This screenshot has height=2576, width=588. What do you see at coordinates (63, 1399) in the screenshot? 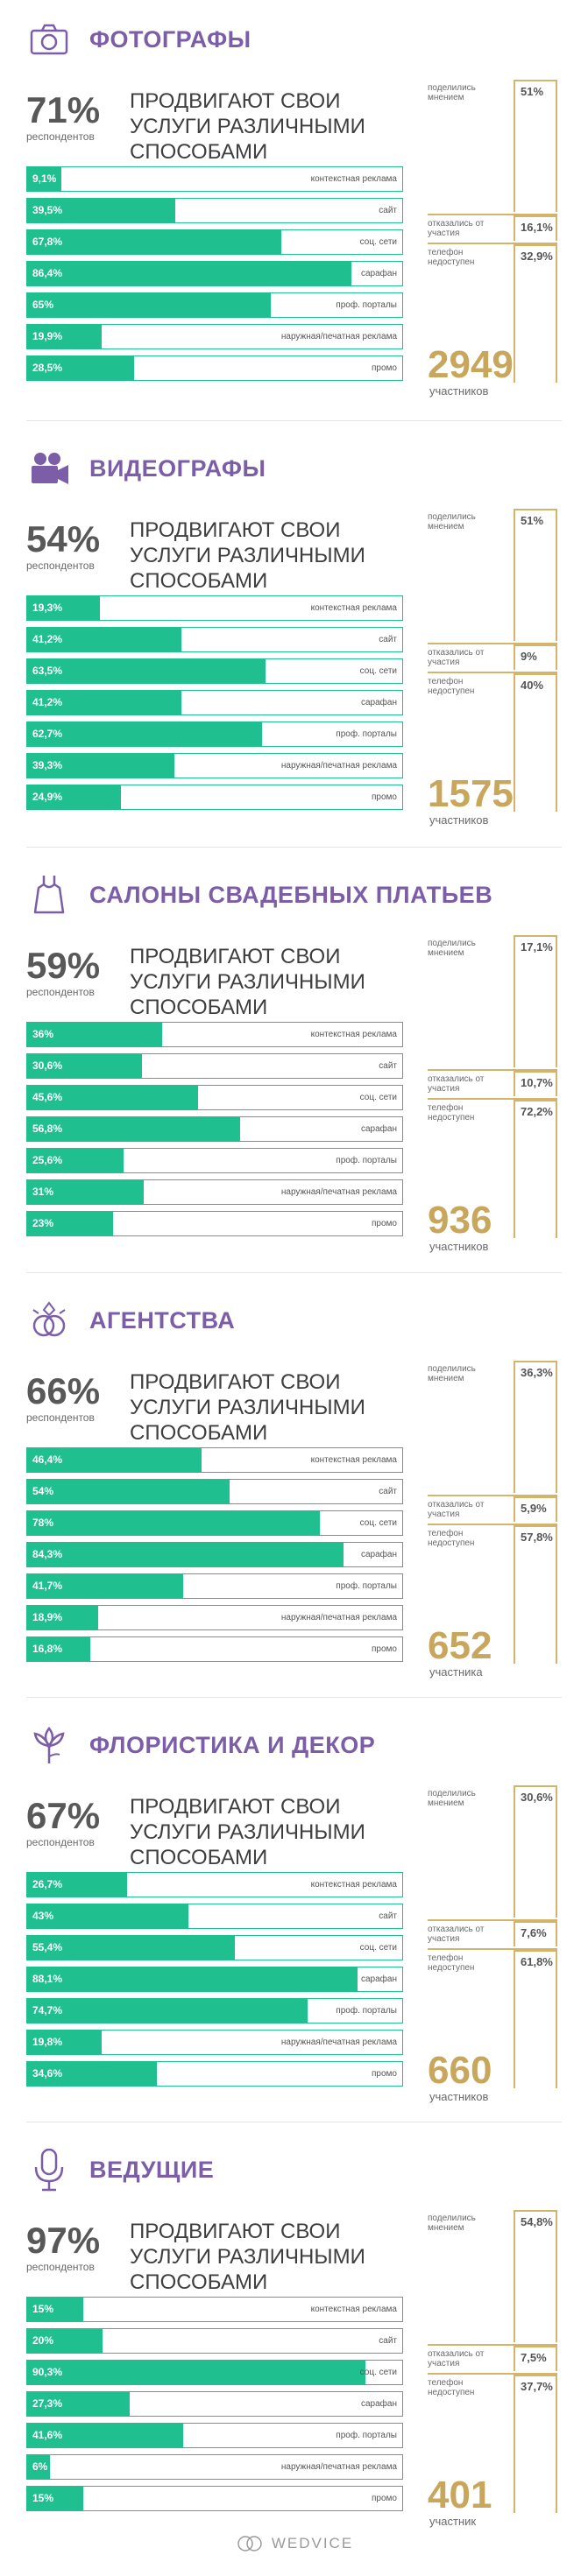
I see `headline: 66% респондентов` at bounding box center [63, 1399].